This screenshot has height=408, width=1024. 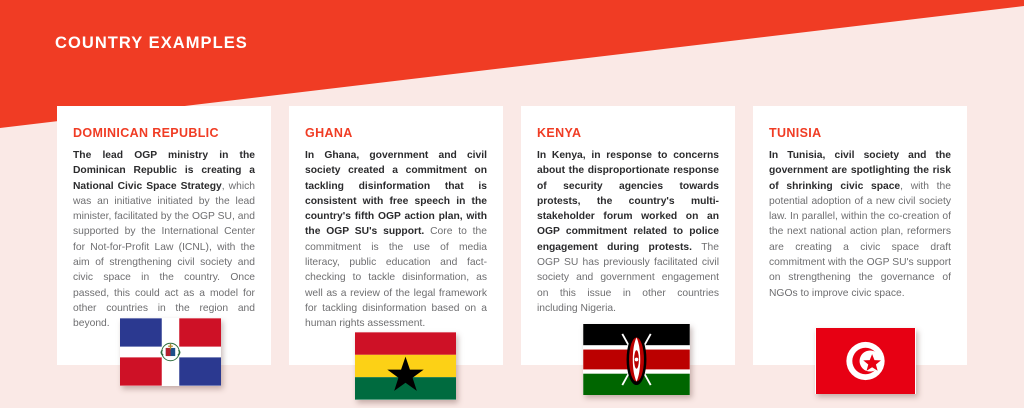 What do you see at coordinates (146, 133) in the screenshot?
I see `country-card-title: DOMINICAN REPUBLIC` at bounding box center [146, 133].